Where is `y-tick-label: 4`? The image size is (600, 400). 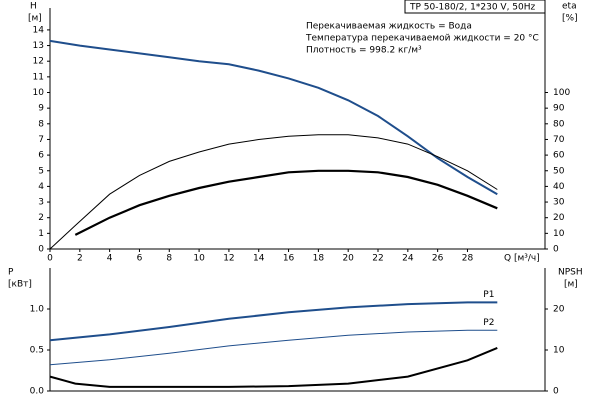 y-tick-label: 4 is located at coordinates (41, 187).